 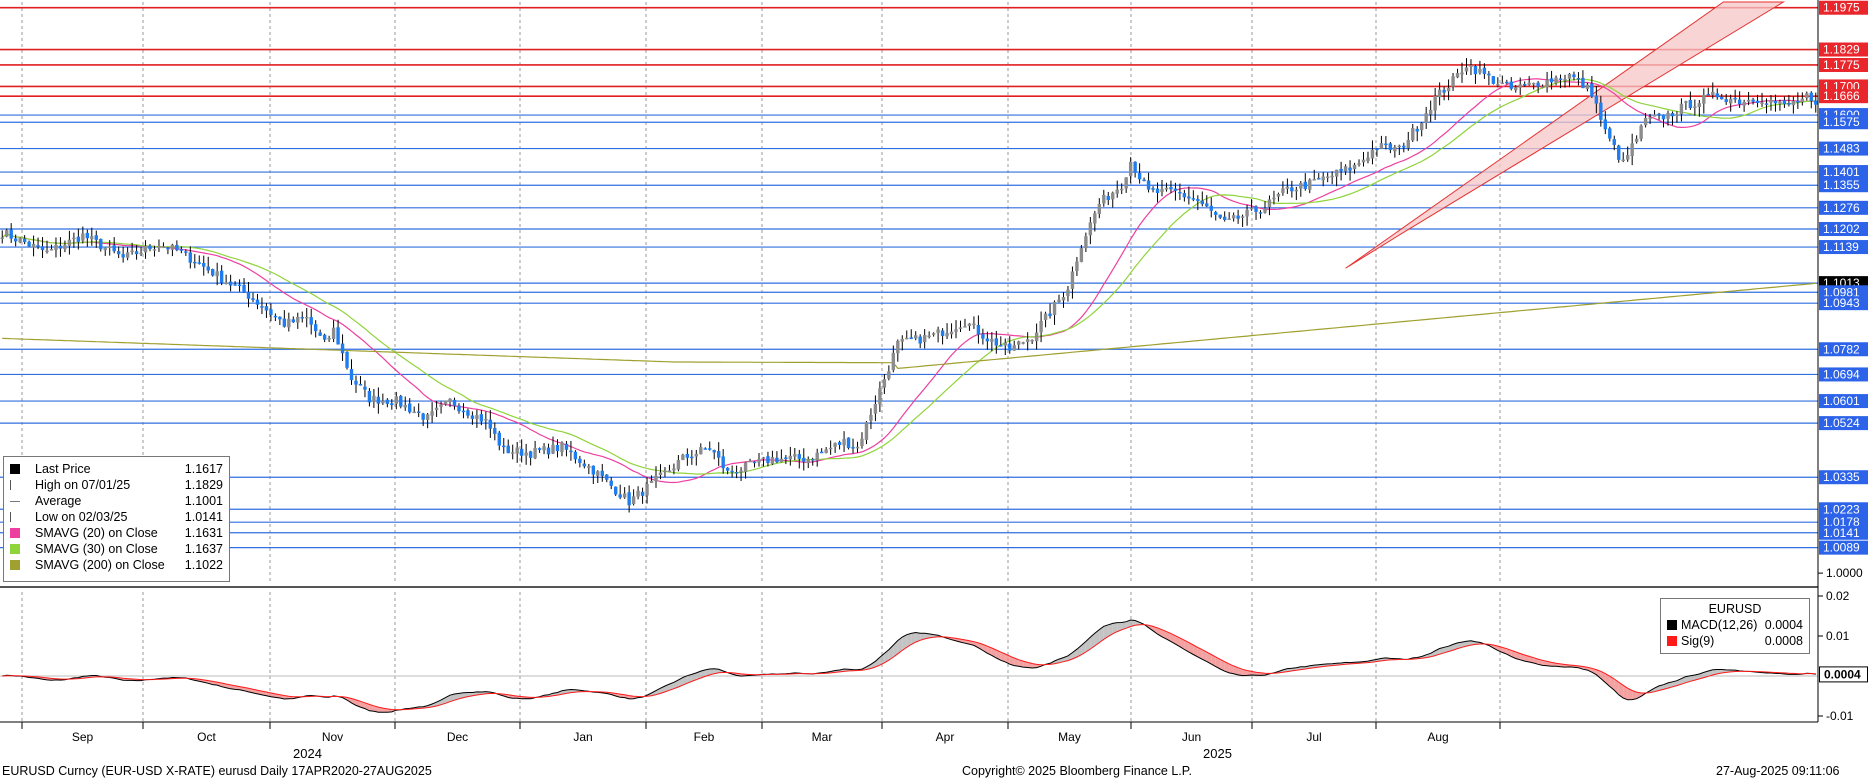 I want to click on macd-swatch, so click(x=1672, y=625).